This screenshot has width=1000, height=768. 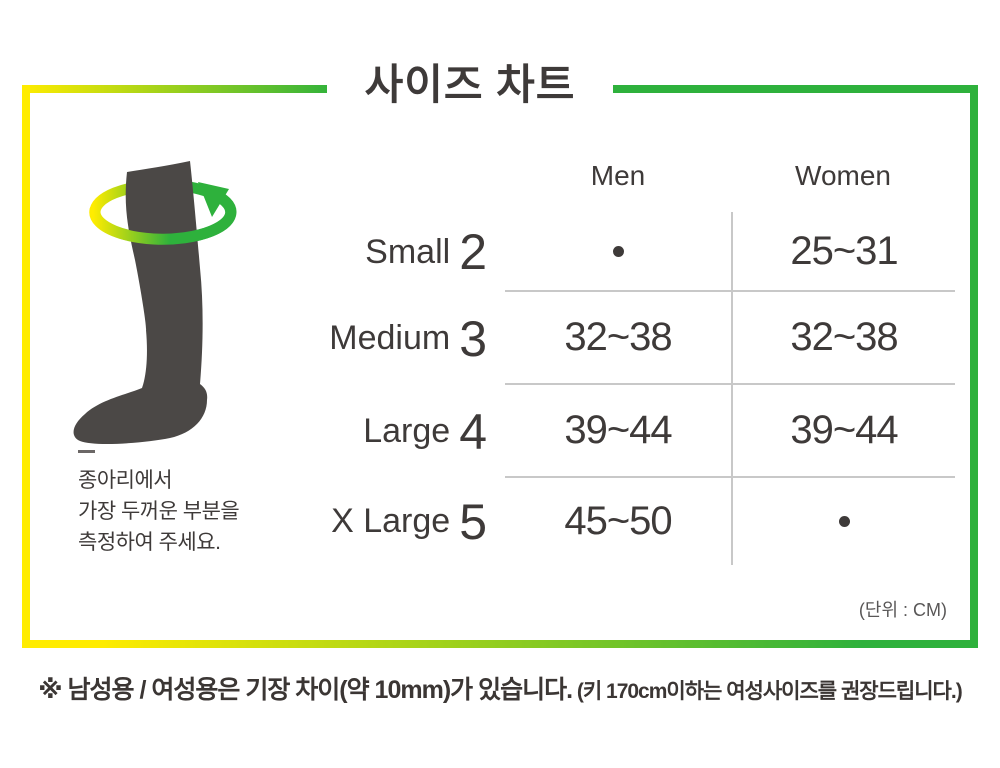 I want to click on size-number: 5, so click(x=473, y=521).